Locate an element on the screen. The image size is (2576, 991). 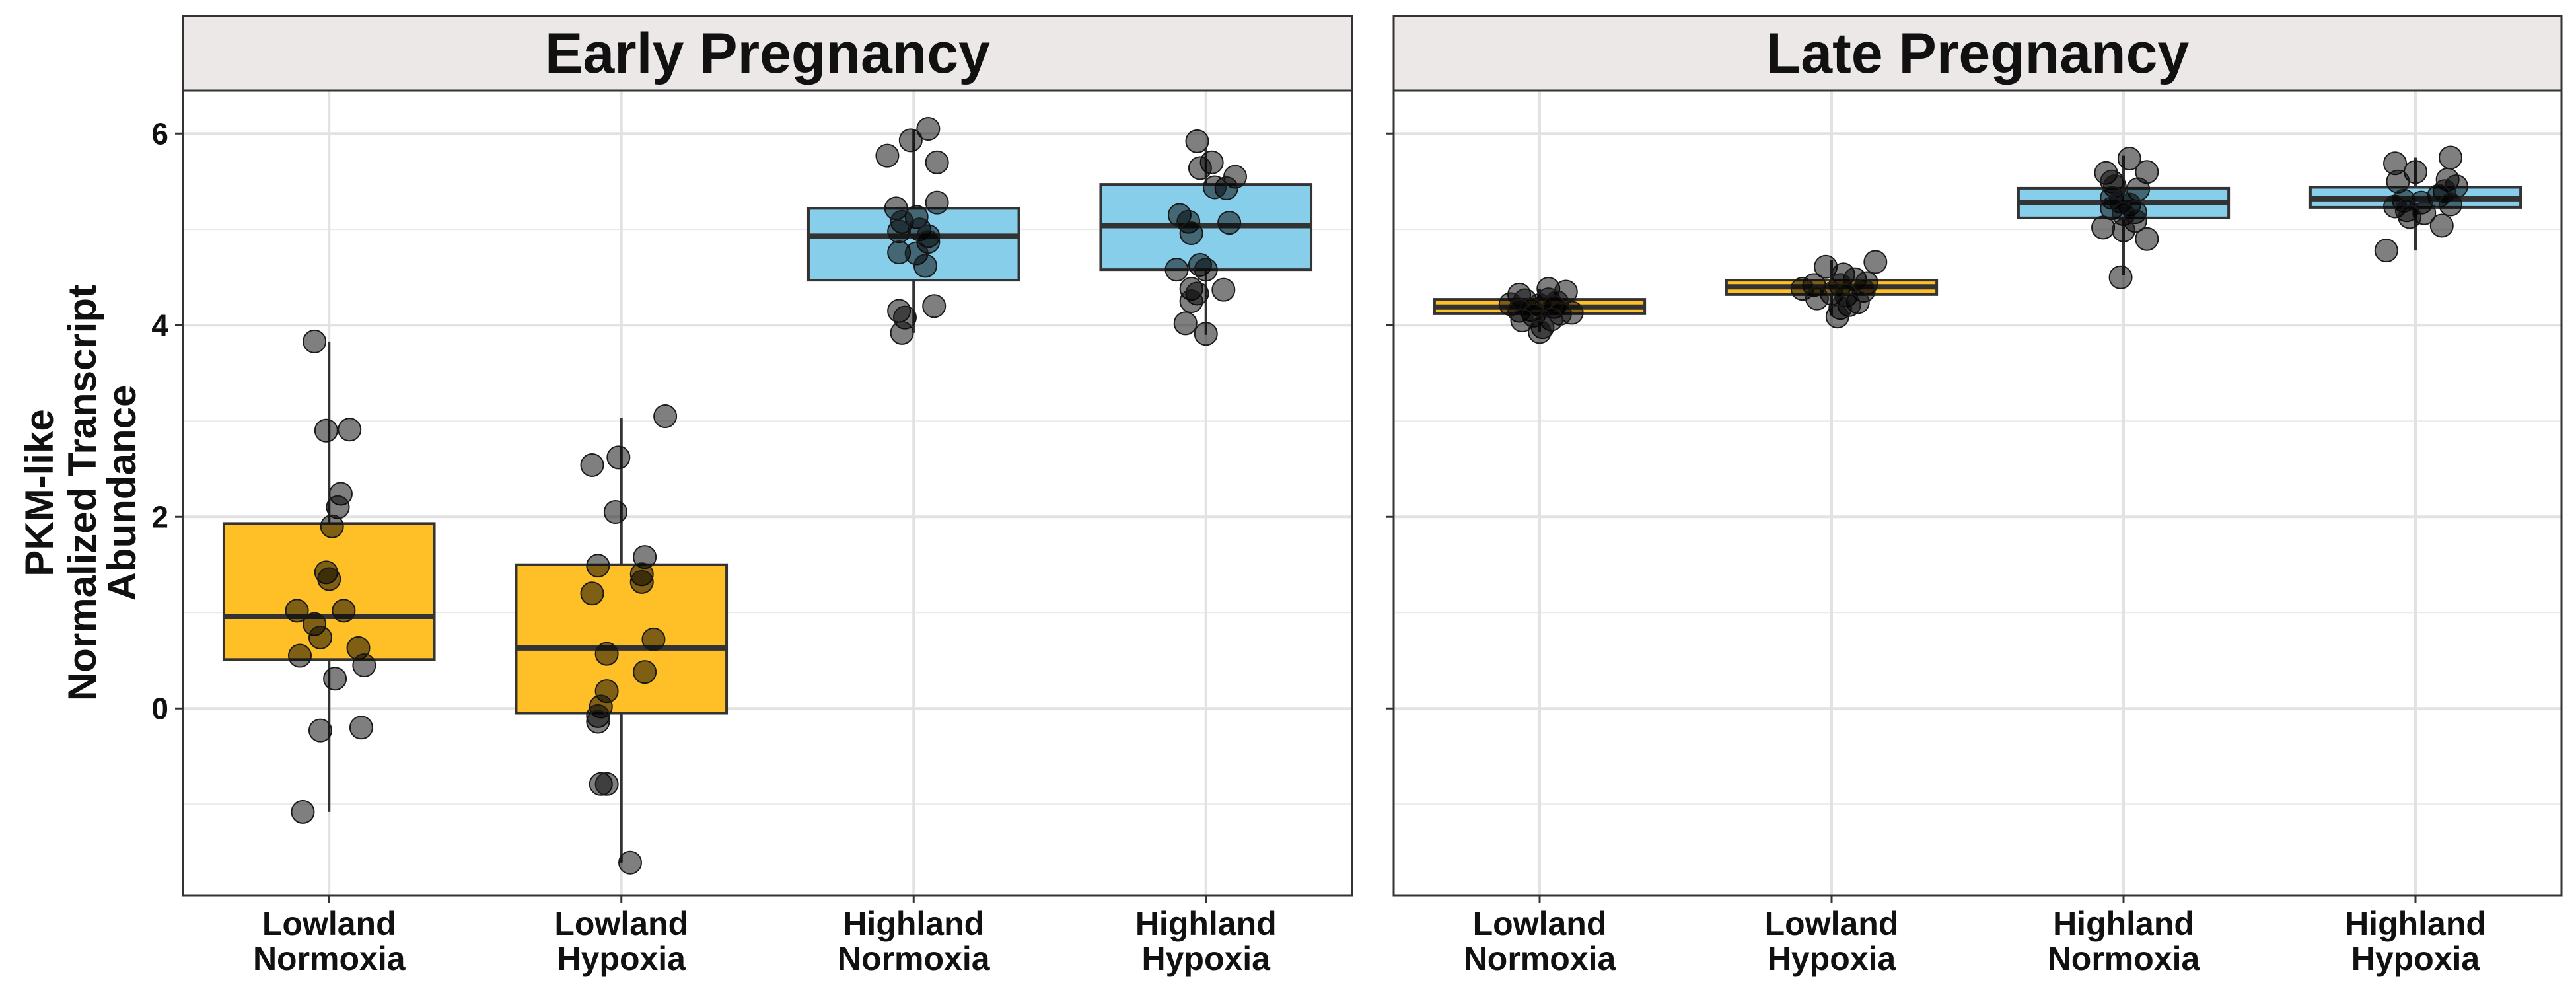
facet-strip-title: Late Pregnancy is located at coordinates (1978, 53).